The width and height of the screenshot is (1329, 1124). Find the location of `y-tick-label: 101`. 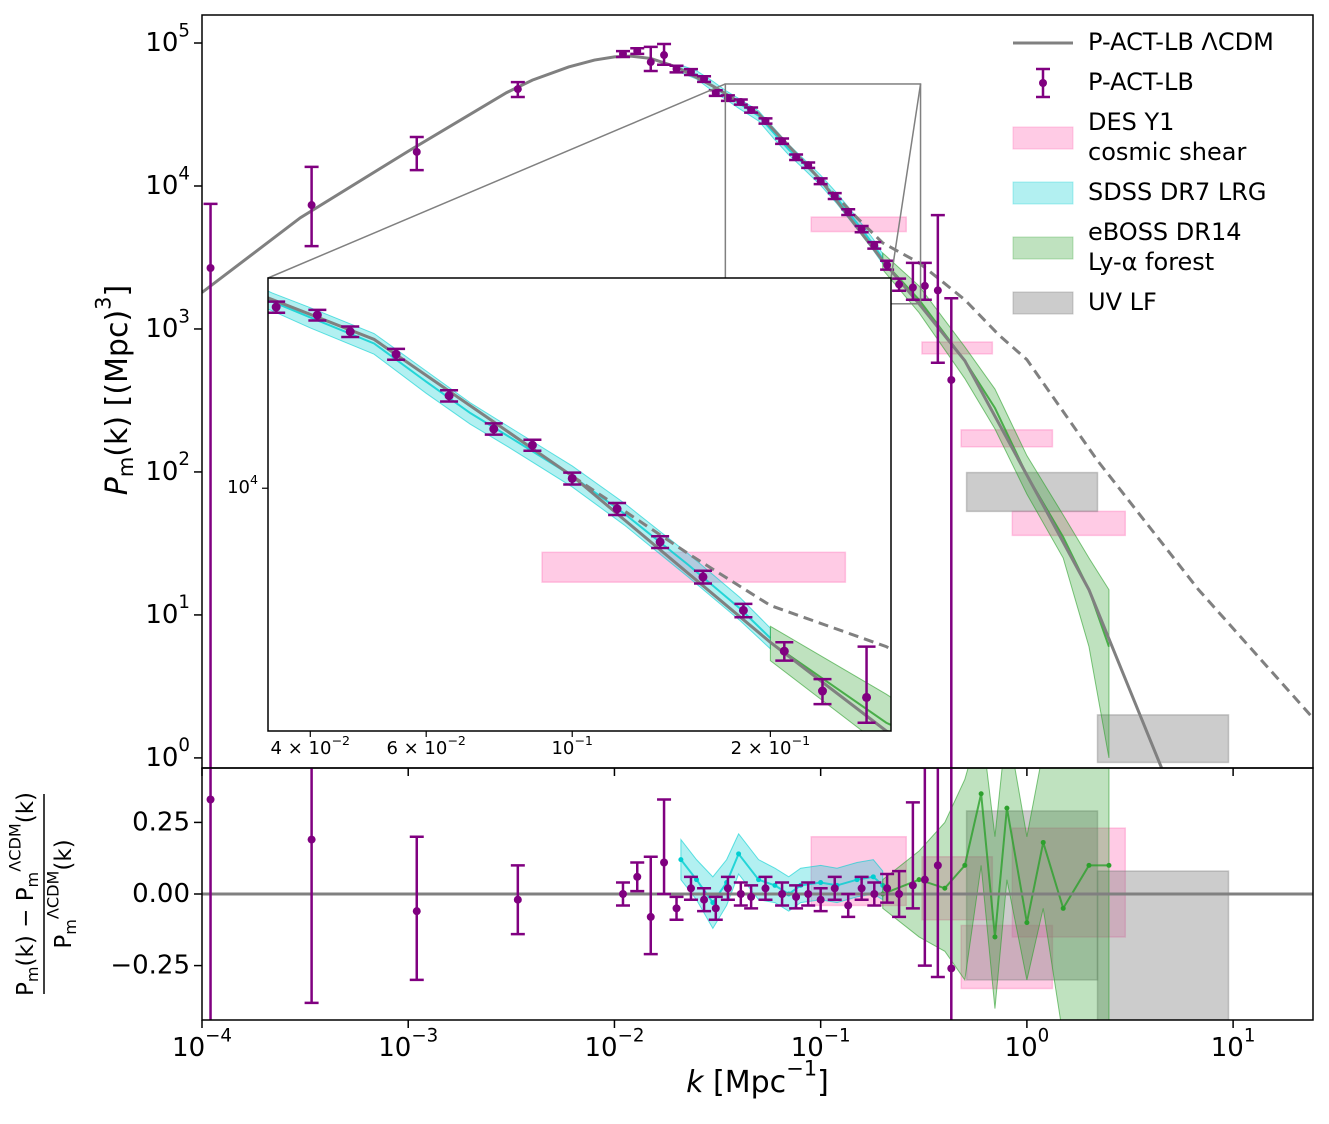

y-tick-label: 101 is located at coordinates (167, 610).